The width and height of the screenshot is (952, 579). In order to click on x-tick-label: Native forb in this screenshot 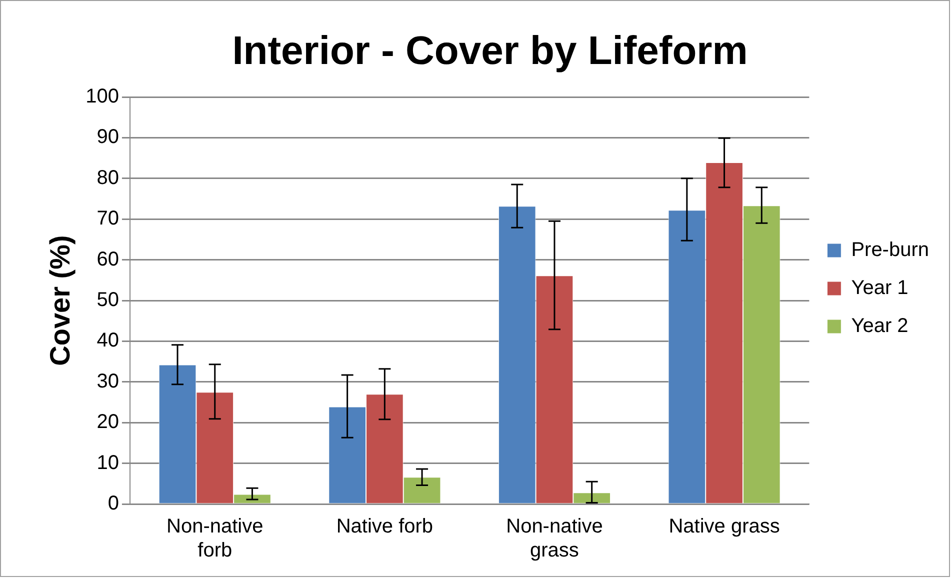, I will do `click(385, 527)`.